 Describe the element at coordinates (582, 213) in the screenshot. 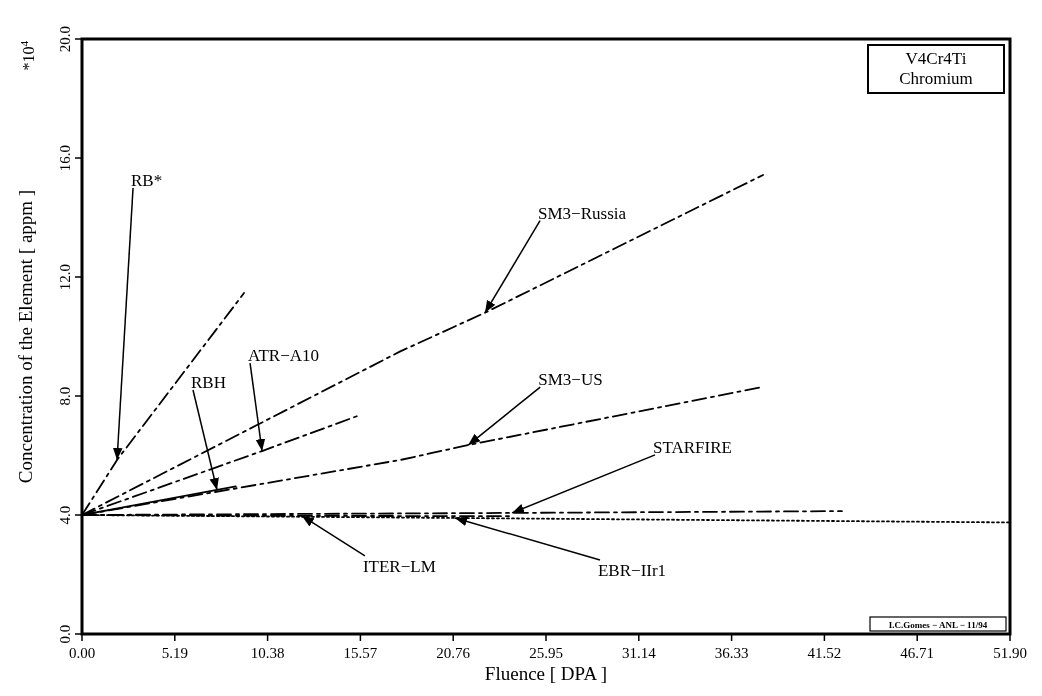

I see `annotation: SM3−Russia` at that location.